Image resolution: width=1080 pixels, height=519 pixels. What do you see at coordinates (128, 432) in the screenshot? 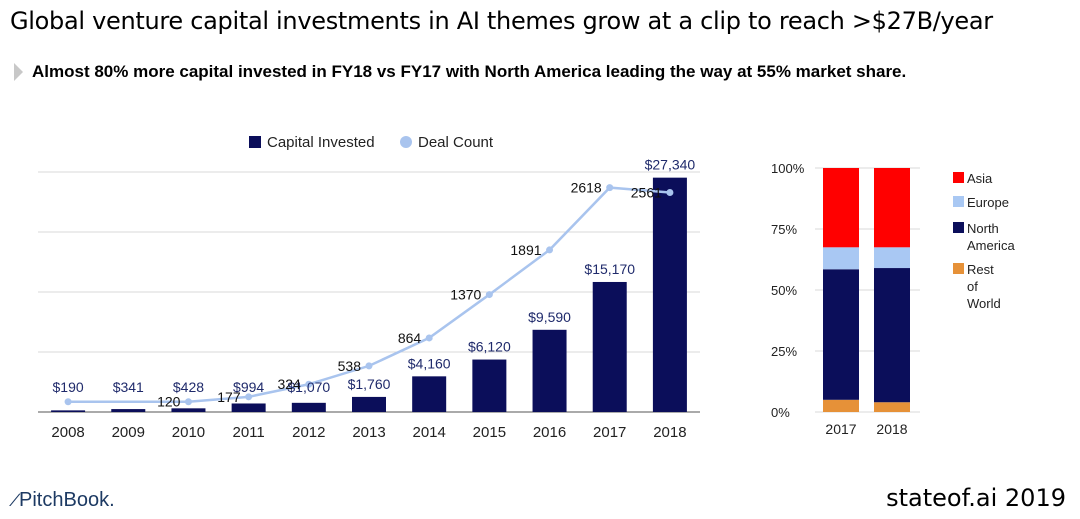
I see `x-tick-label: 2009` at bounding box center [128, 432].